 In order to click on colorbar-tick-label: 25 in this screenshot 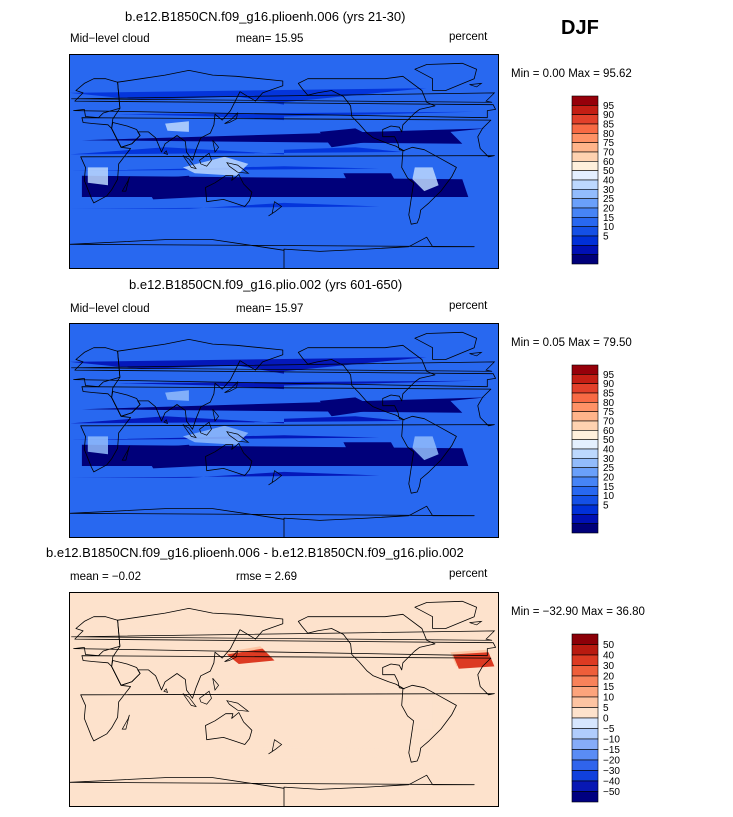, I will do `click(609, 199)`.